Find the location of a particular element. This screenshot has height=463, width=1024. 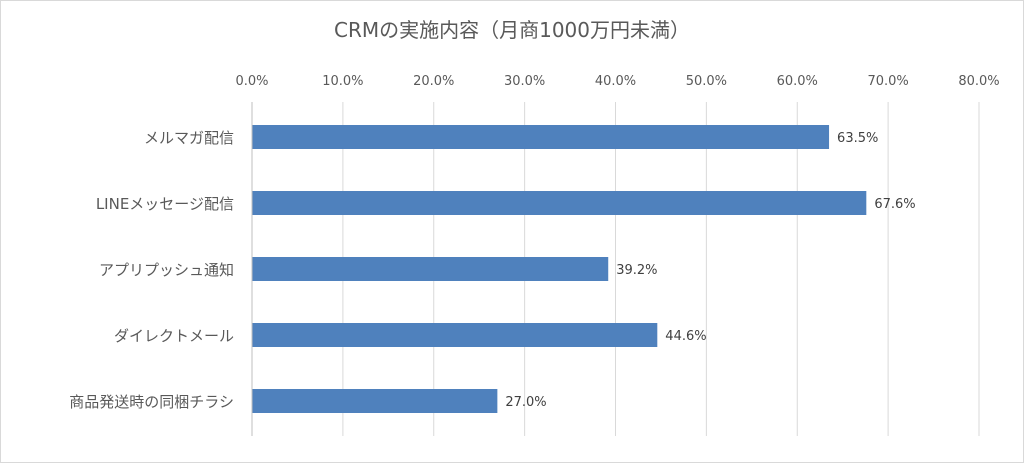

category-label: ダイレクトメール is located at coordinates (174, 336).